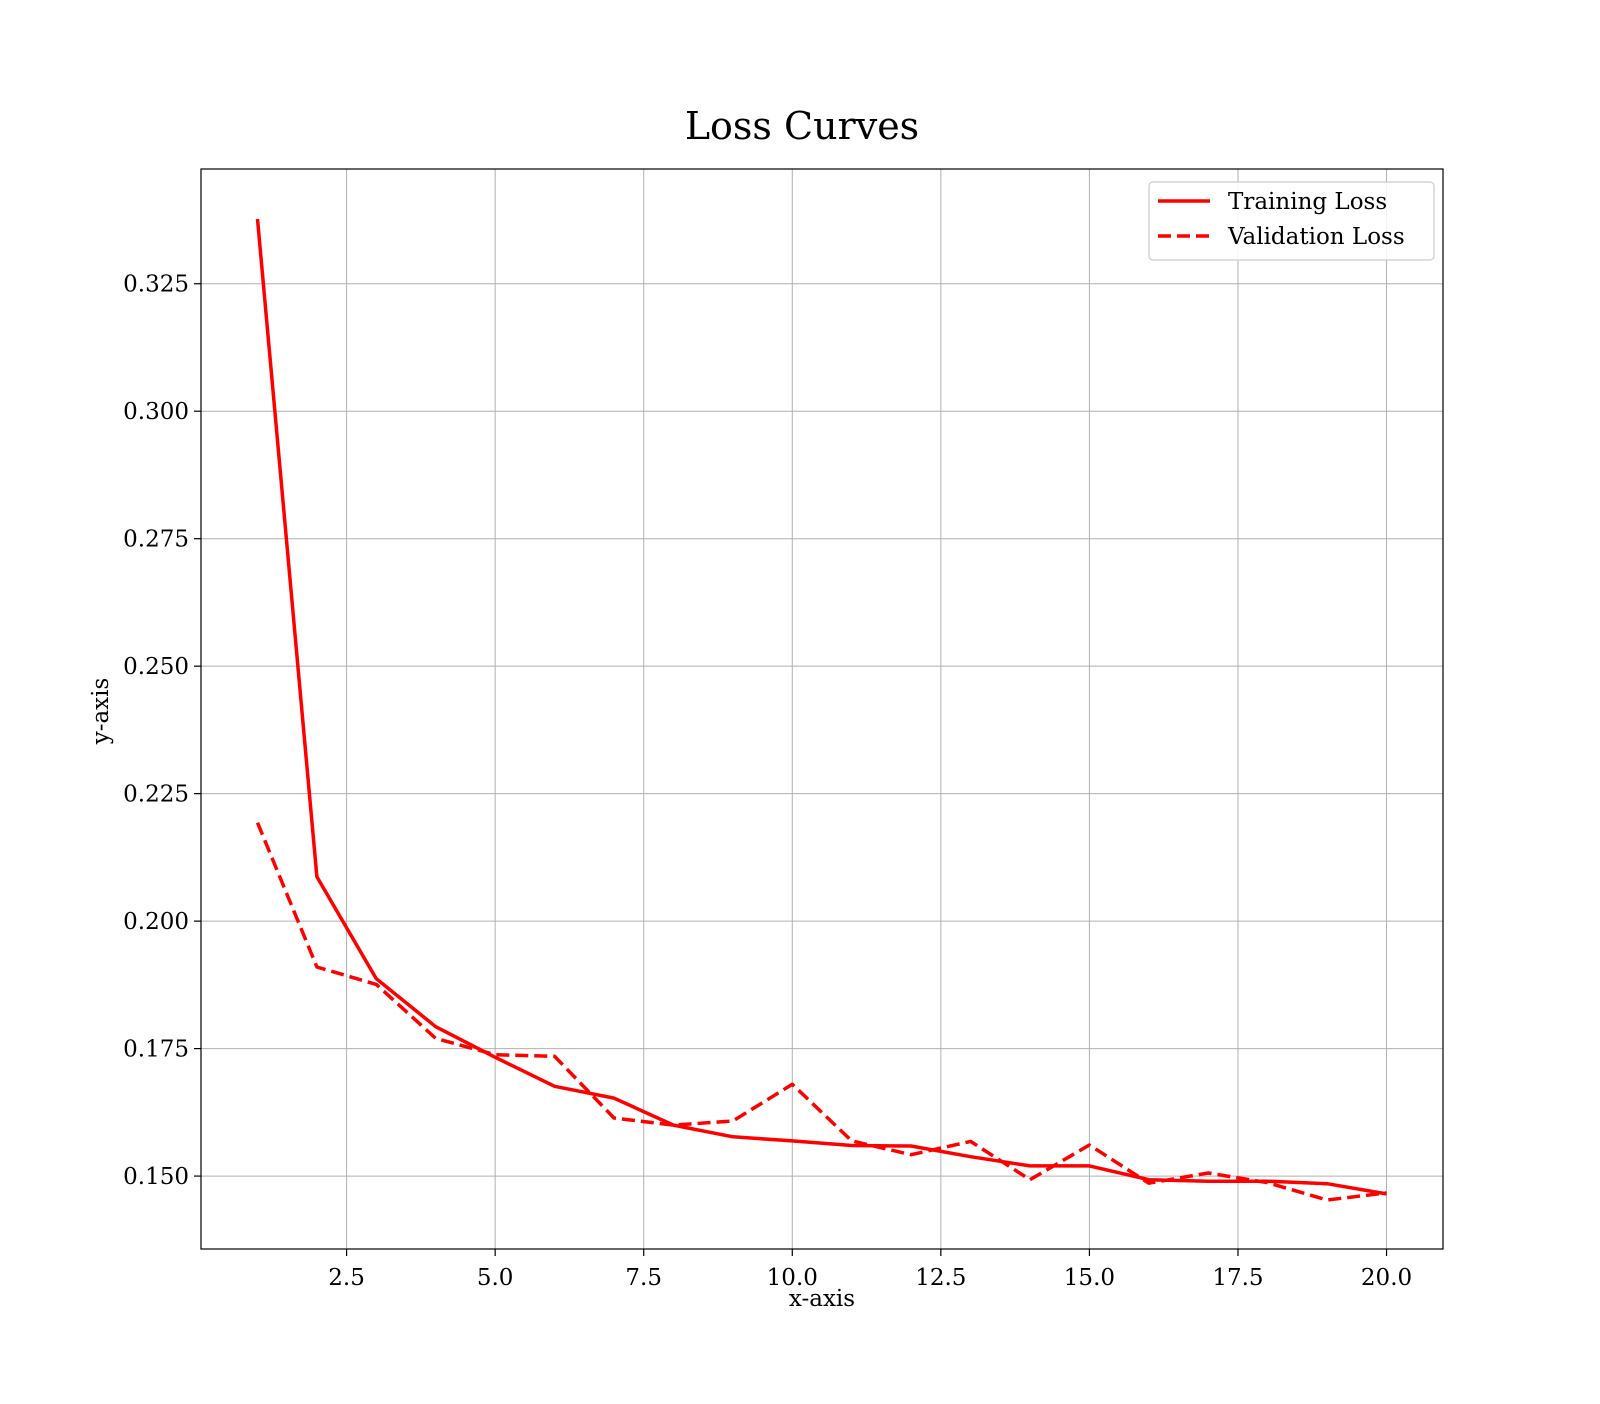  I want to click on x-tick-label: 15.0, so click(1089, 1278).